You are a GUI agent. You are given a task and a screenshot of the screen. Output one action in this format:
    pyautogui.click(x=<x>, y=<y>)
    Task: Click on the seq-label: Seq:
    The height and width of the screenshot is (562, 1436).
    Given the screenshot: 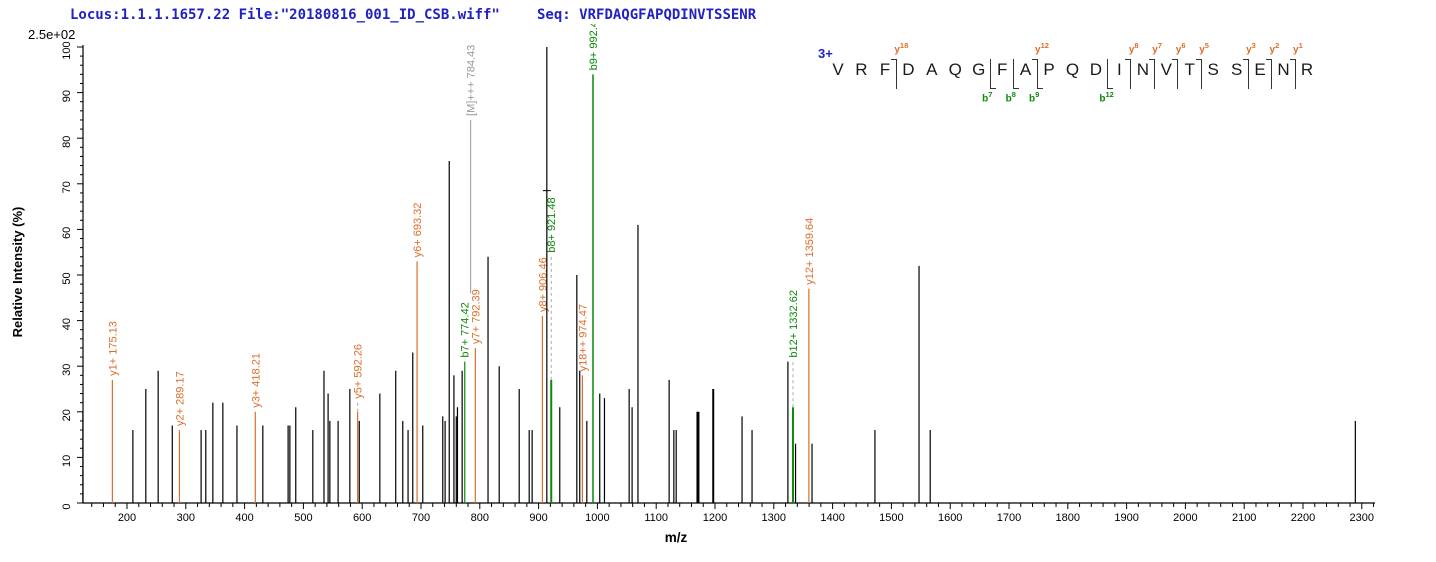 What is the action you would take?
    pyautogui.click(x=554, y=15)
    